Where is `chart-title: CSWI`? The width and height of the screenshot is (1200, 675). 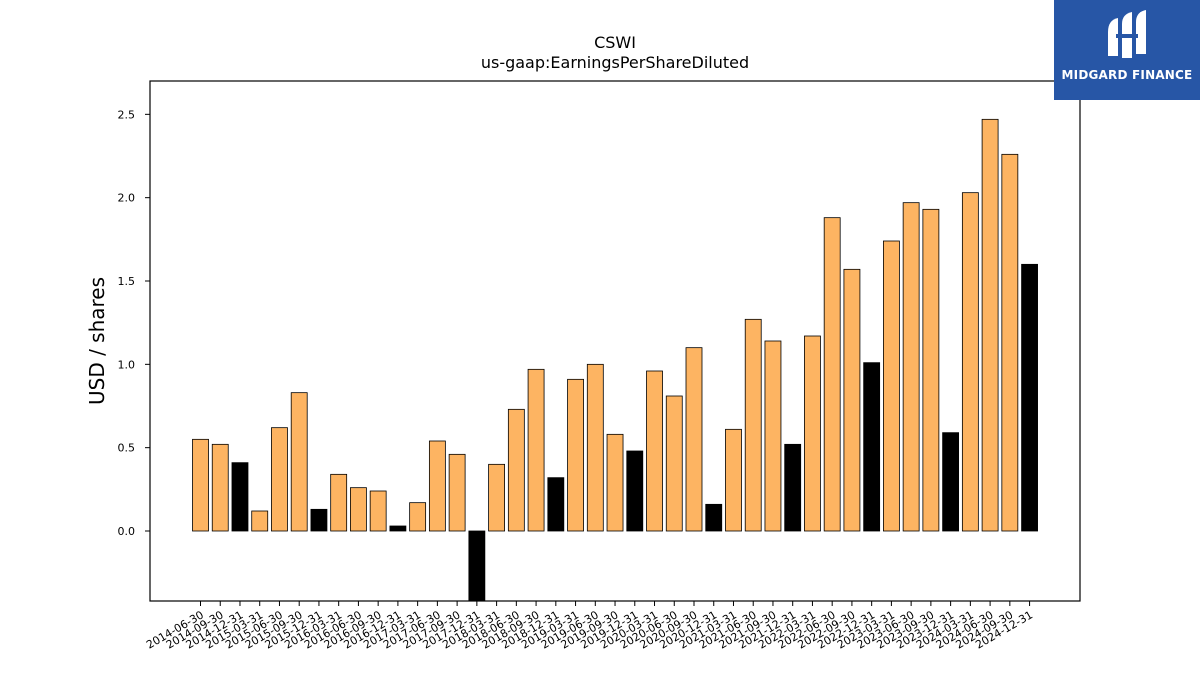 chart-title: CSWI is located at coordinates (615, 42).